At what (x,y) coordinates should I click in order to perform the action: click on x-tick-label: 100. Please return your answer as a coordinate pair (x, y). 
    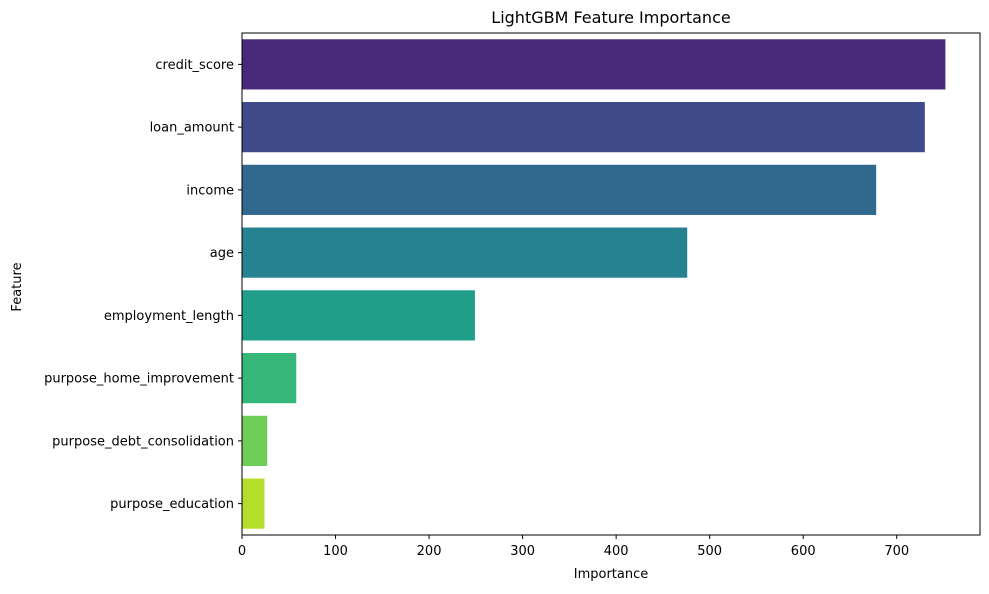
    Looking at the image, I should click on (335, 551).